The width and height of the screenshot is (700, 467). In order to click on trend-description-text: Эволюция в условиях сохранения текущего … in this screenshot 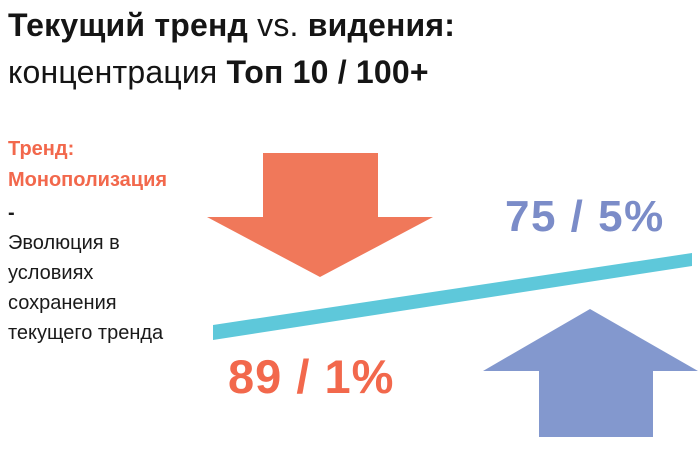, I will do `click(86, 288)`.